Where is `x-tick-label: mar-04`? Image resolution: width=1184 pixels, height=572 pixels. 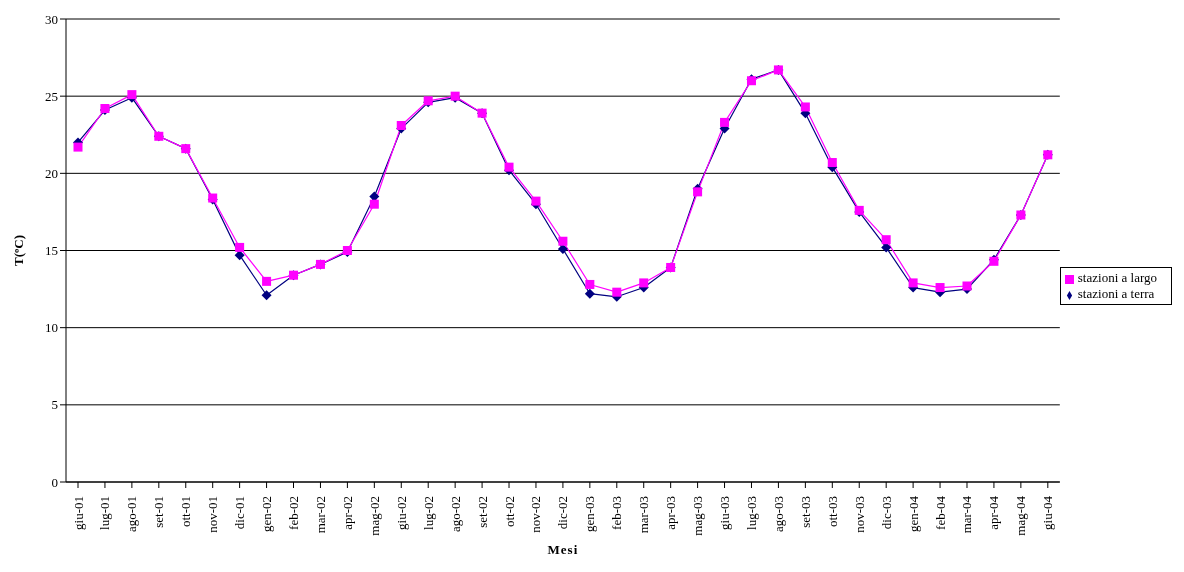 x-tick-label: mar-04 is located at coordinates (967, 514).